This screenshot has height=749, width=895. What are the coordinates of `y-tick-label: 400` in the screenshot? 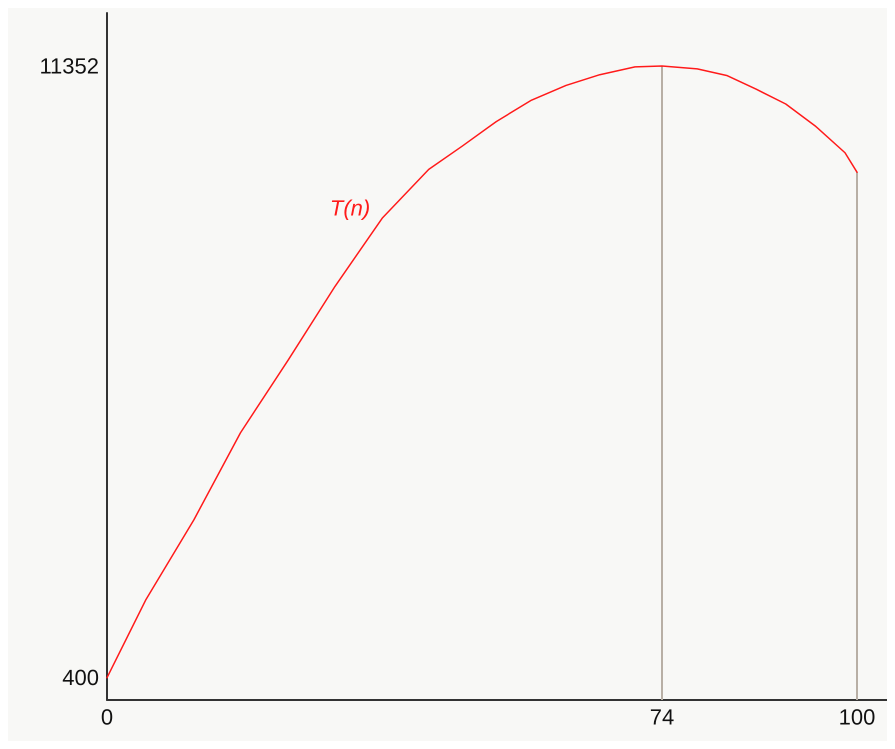 It's located at (80, 677).